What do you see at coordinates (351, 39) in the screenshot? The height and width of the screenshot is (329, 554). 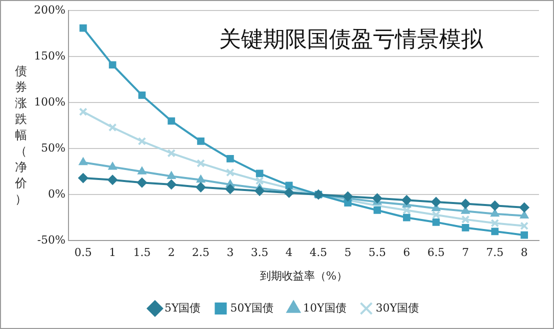 I see `text: 关键期限国债盈亏情景模拟` at bounding box center [351, 39].